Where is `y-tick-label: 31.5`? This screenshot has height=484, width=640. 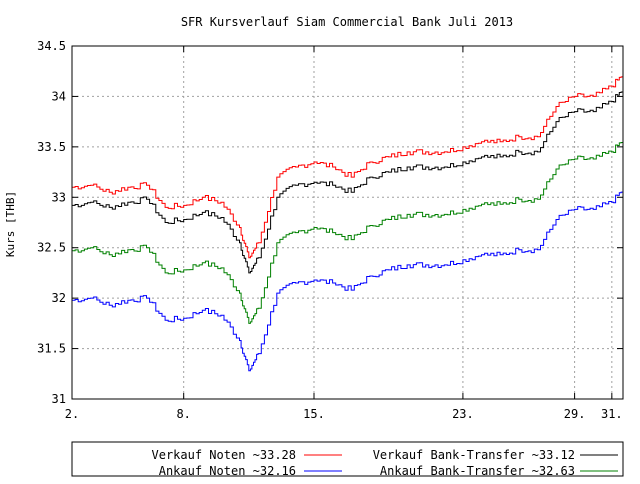 y-tick-label: 31.5 is located at coordinates (51, 349).